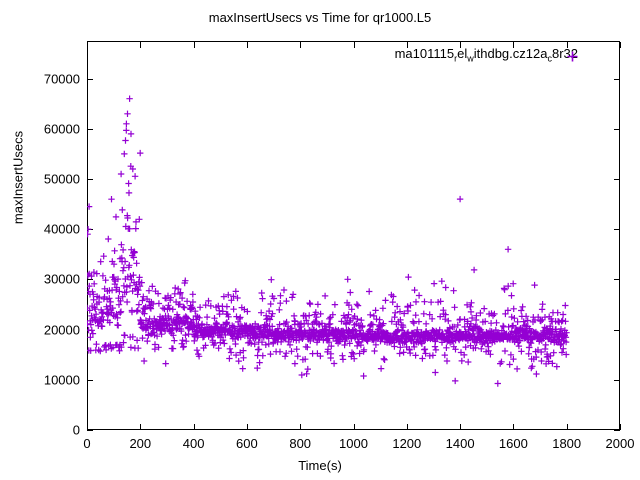 The width and height of the screenshot is (640, 480). Describe the element at coordinates (61, 179) in the screenshot. I see `y-axis-tick-label: 50000` at that location.